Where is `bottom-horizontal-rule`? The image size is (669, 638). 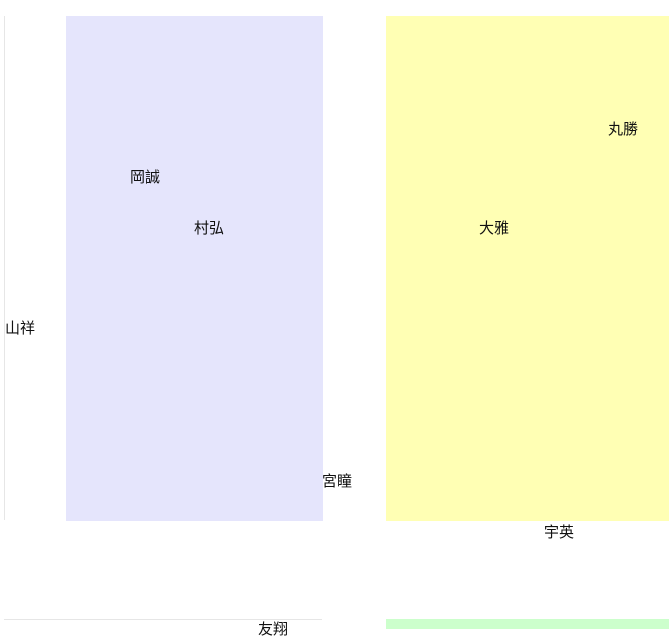 bottom-horizontal-rule is located at coordinates (163, 619).